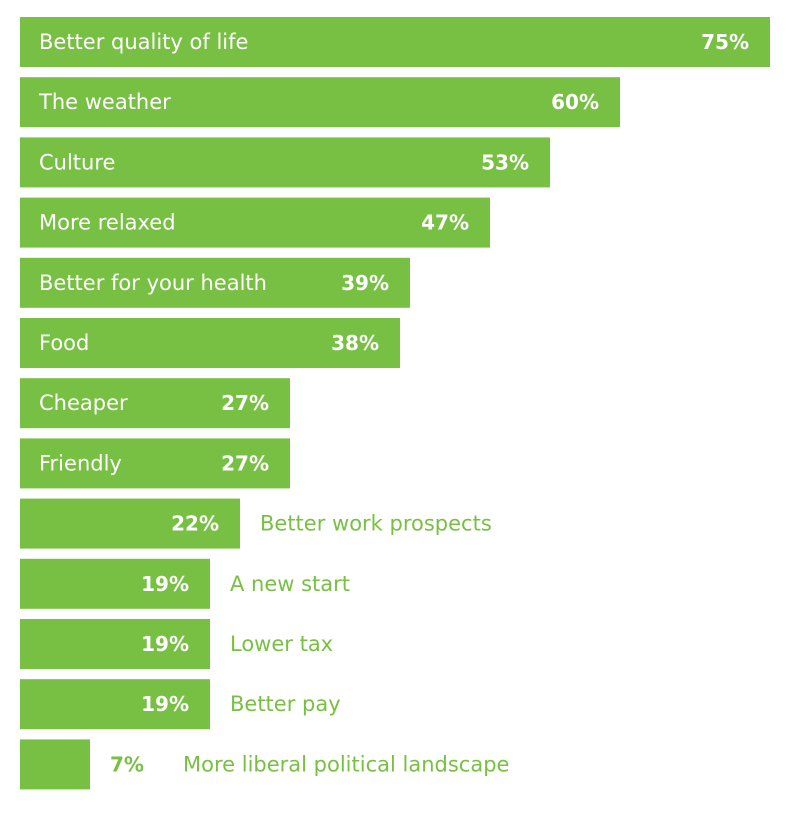 Image resolution: width=800 pixels, height=832 pixels. Describe the element at coordinates (165, 584) in the screenshot. I see `value-label-9: 19%` at that location.